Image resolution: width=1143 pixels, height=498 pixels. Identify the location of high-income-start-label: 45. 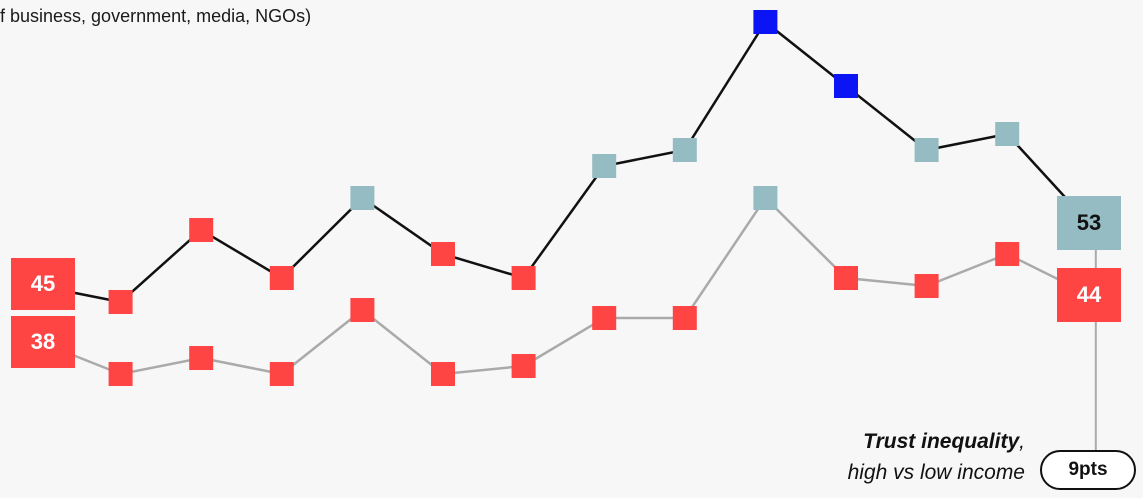
(43, 283).